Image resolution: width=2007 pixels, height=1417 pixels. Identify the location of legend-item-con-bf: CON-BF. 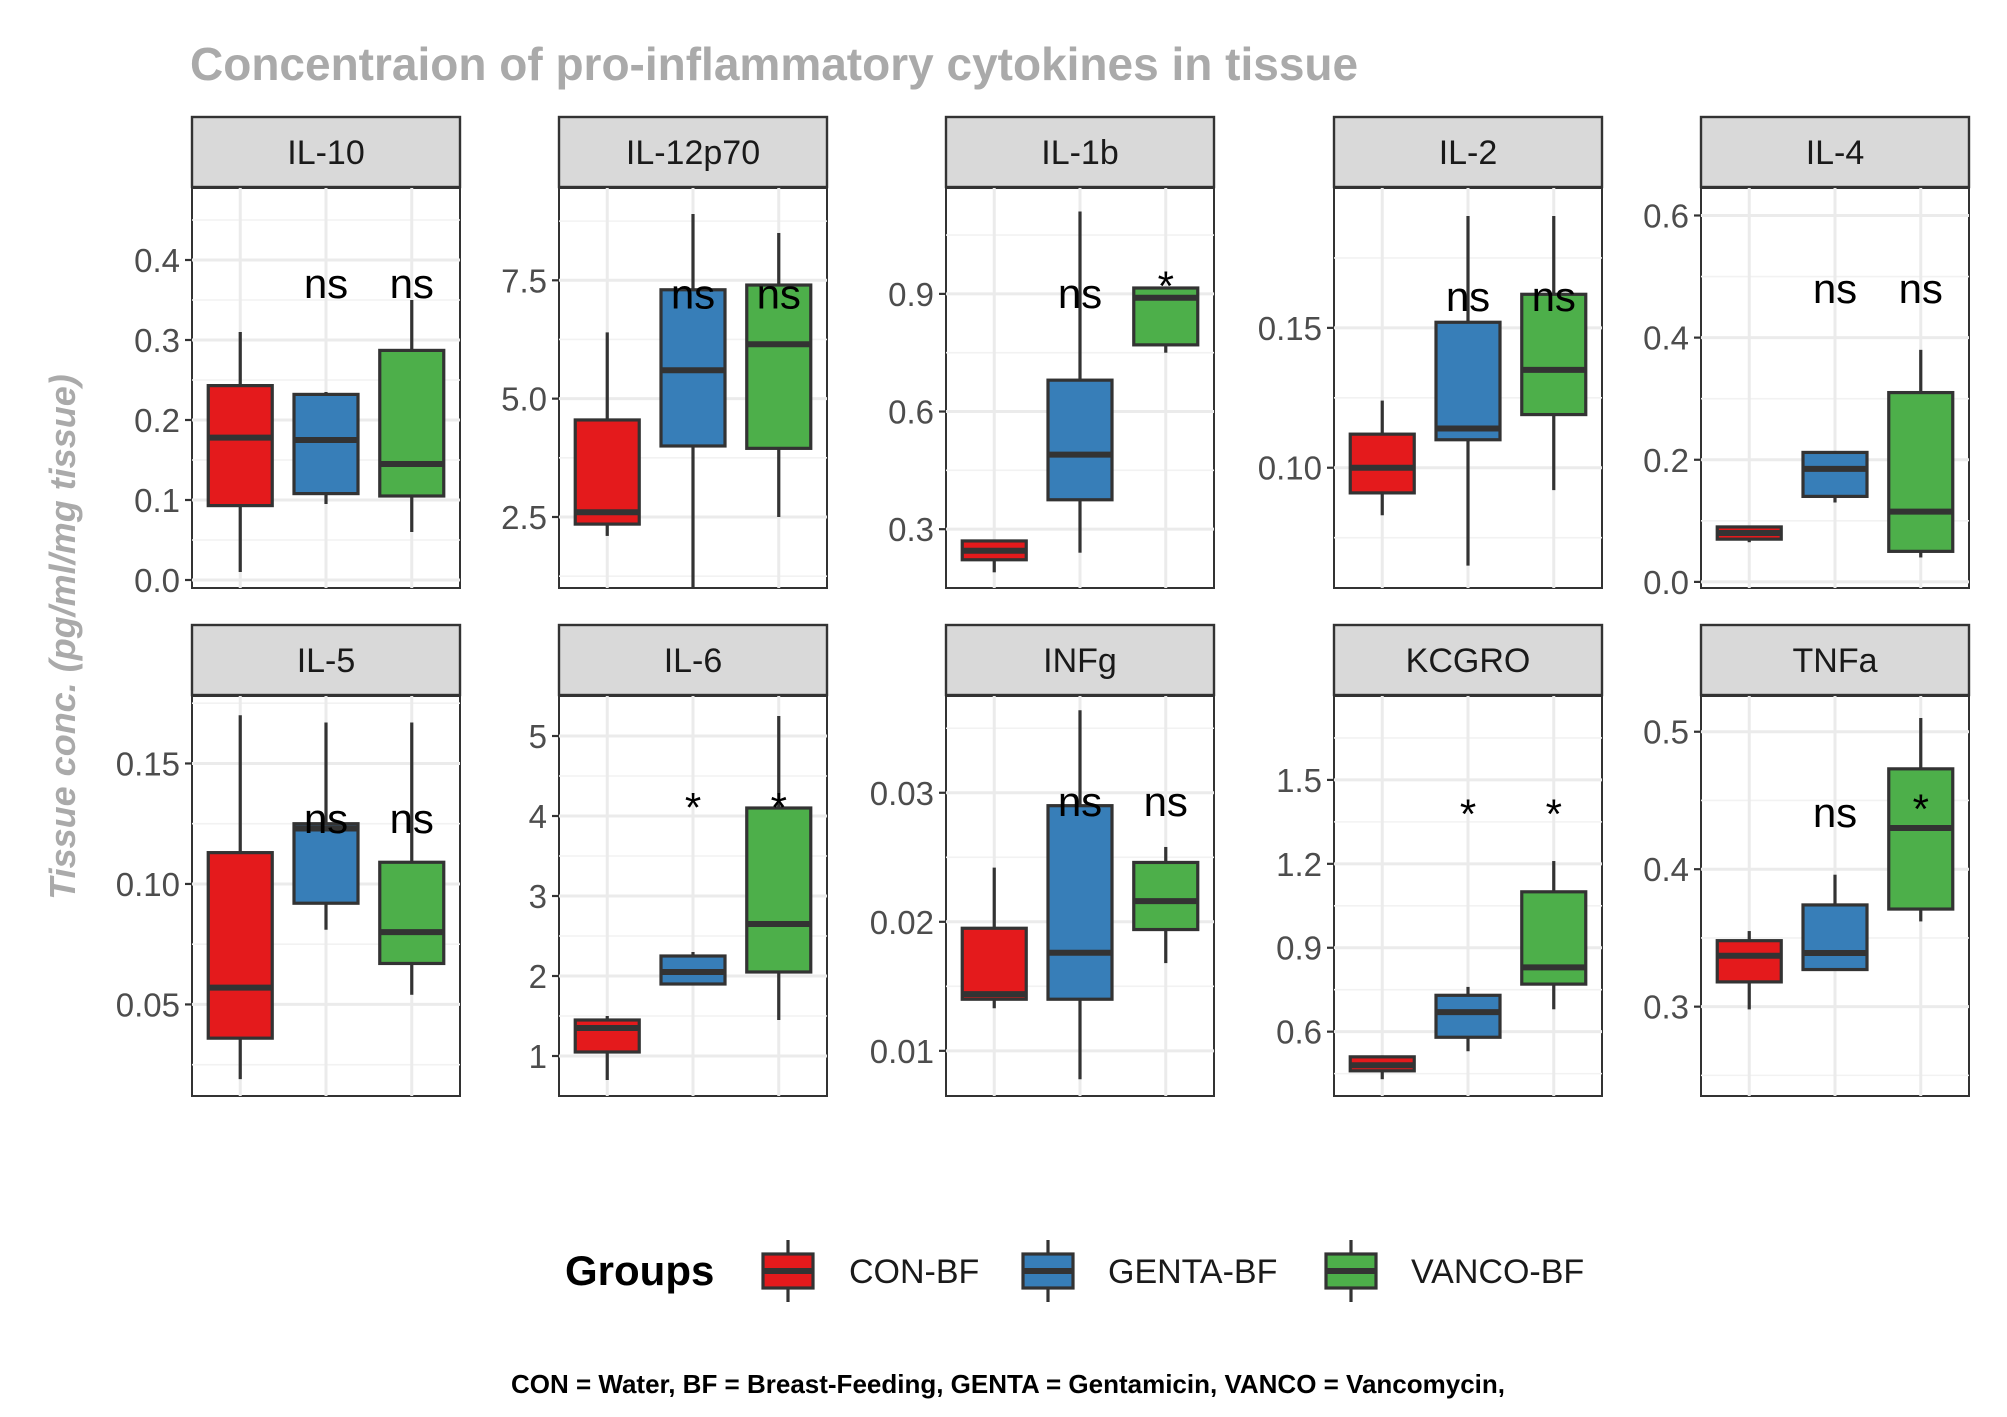
(870, 1271).